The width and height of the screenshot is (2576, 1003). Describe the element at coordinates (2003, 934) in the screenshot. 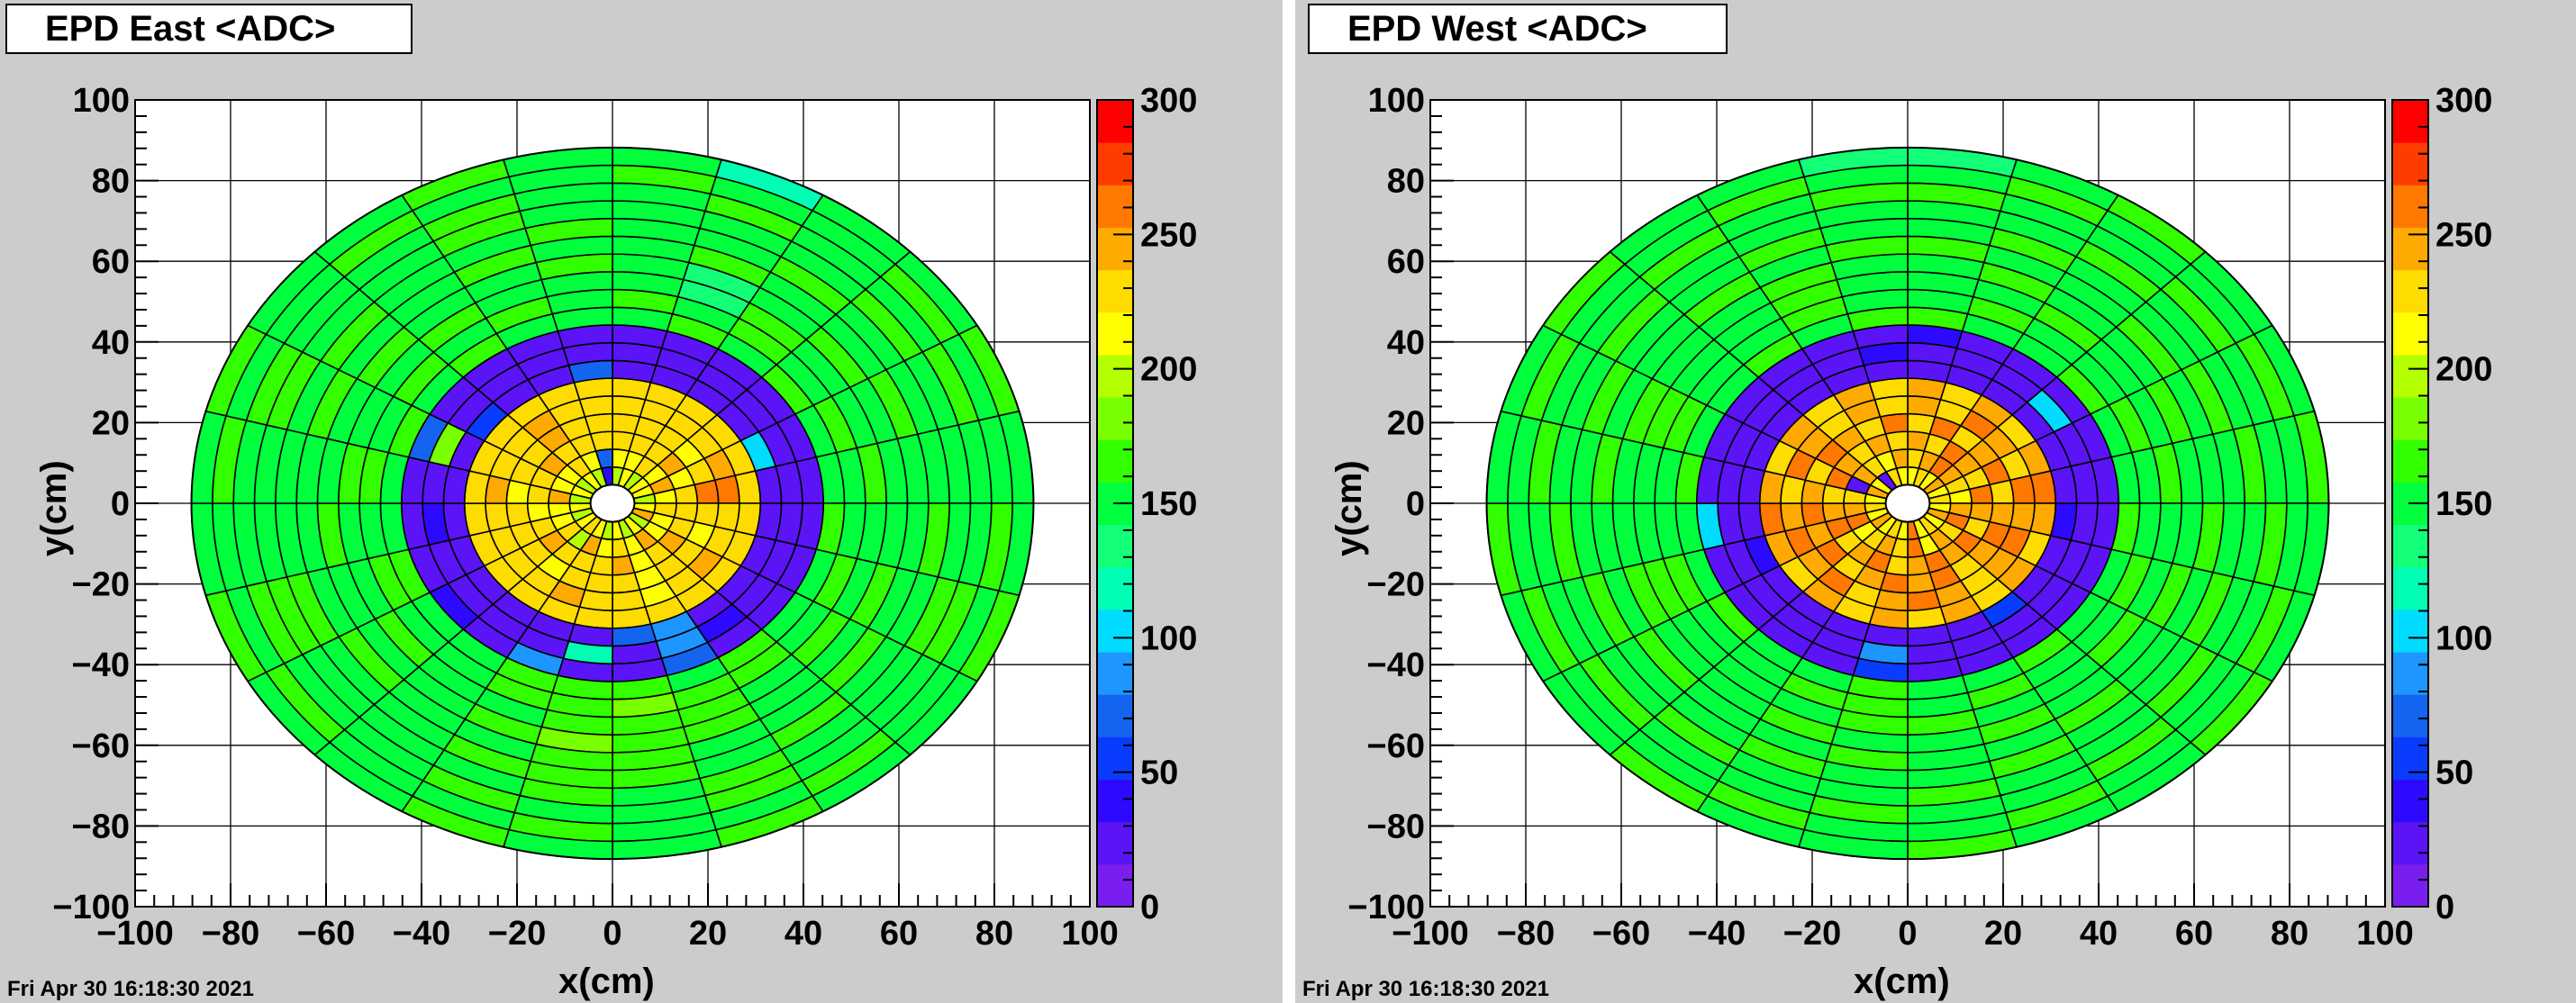

I see `x-tick-label: 20` at that location.